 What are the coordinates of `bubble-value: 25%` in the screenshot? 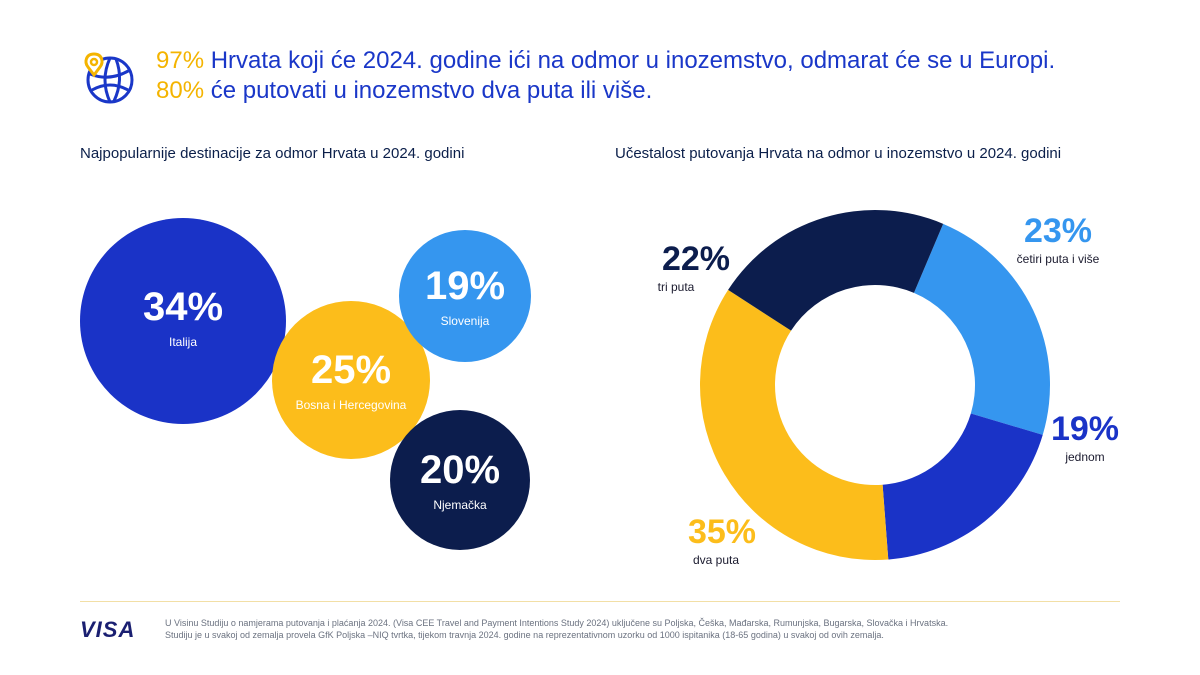 It's located at (351, 370).